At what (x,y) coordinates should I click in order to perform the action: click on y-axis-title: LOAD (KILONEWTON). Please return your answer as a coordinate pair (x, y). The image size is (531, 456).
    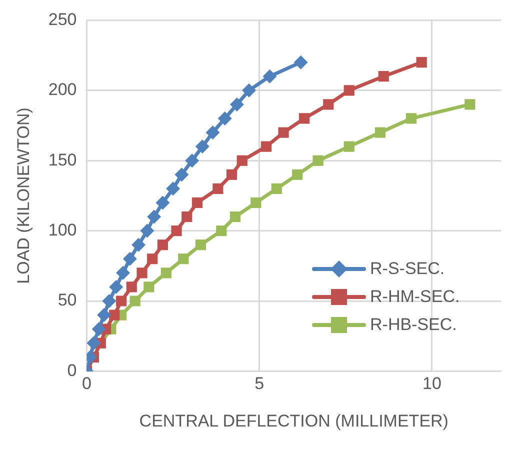
    Looking at the image, I should click on (23, 196).